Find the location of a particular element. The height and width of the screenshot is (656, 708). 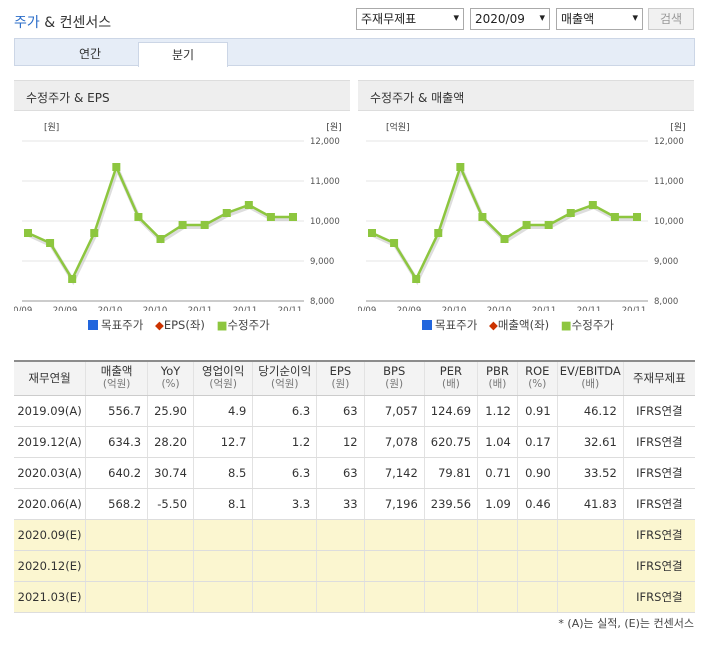

column-header: 당기순이익 (억원) is located at coordinates (285, 378).